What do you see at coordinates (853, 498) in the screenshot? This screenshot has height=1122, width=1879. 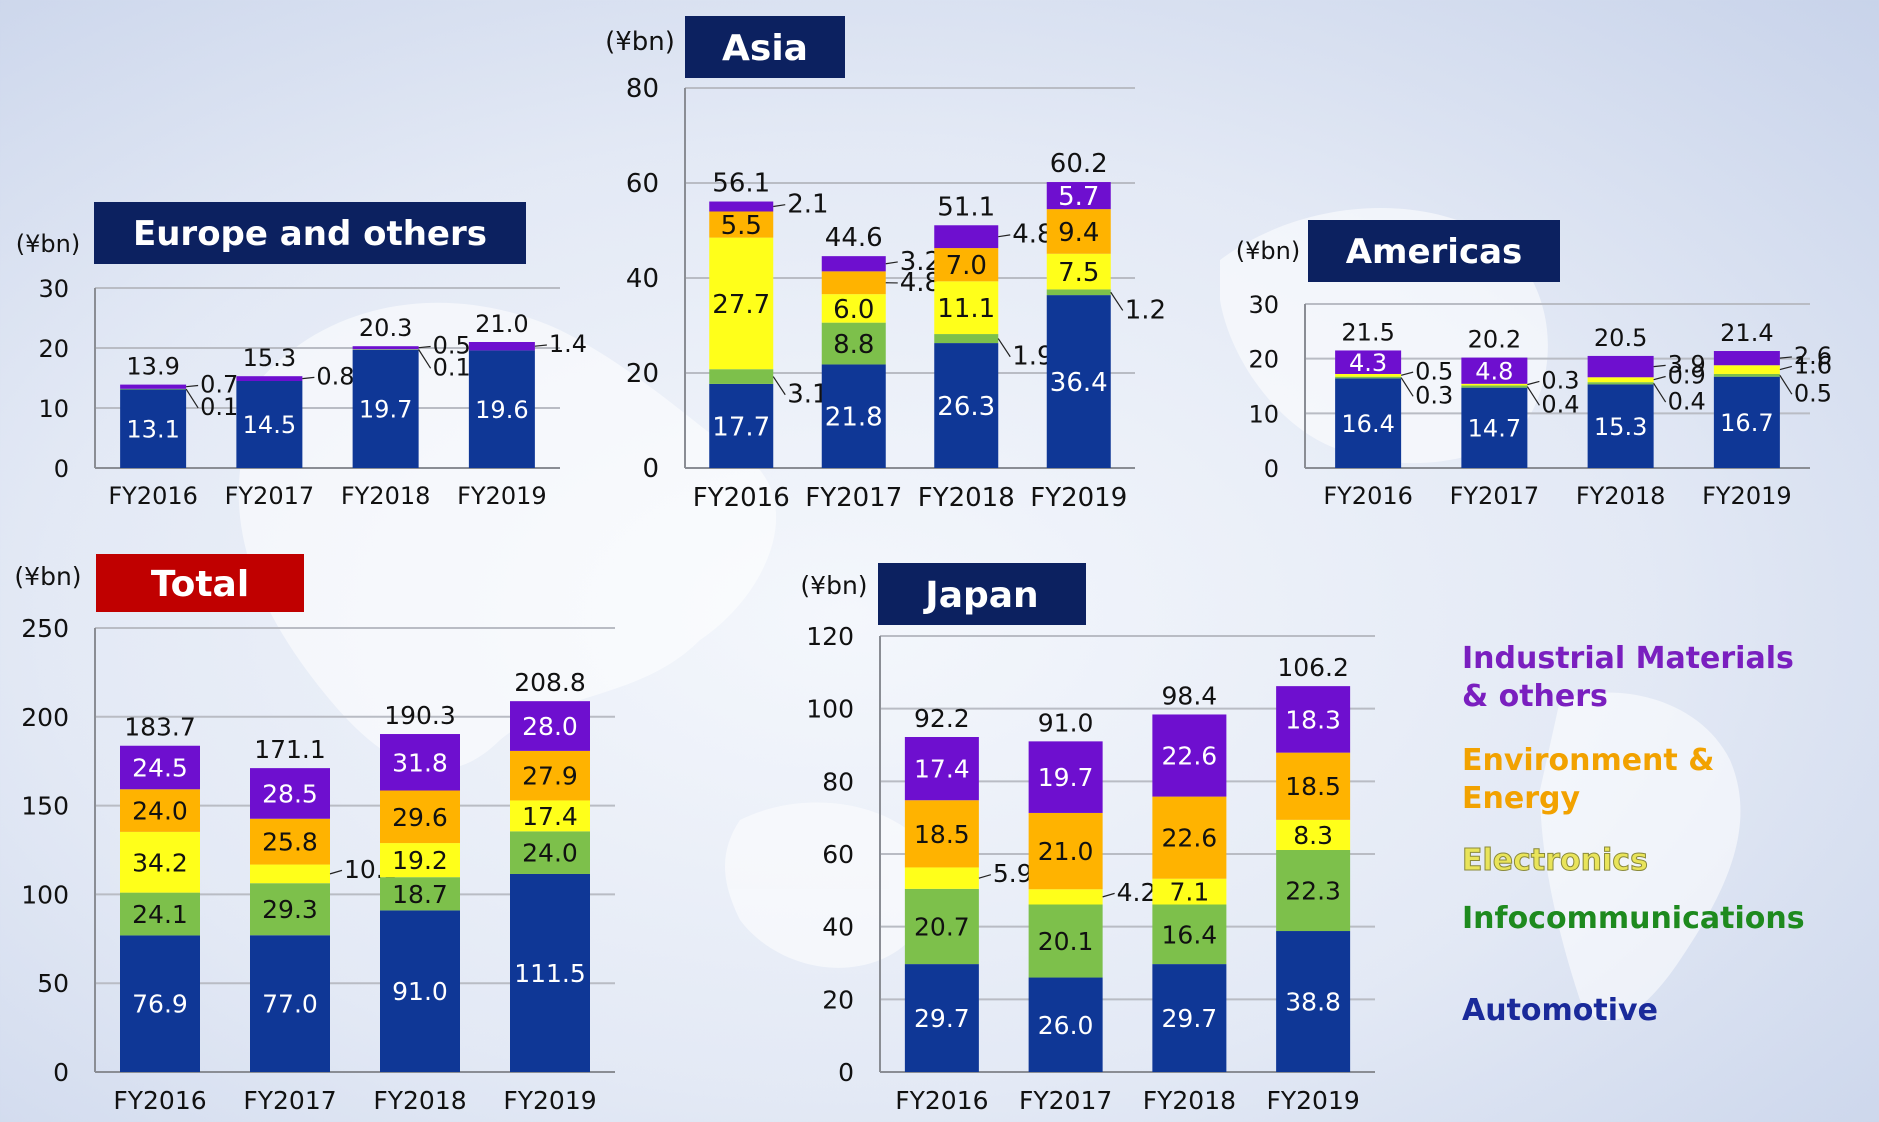 I see `asia-xtick-label: FY2017` at bounding box center [853, 498].